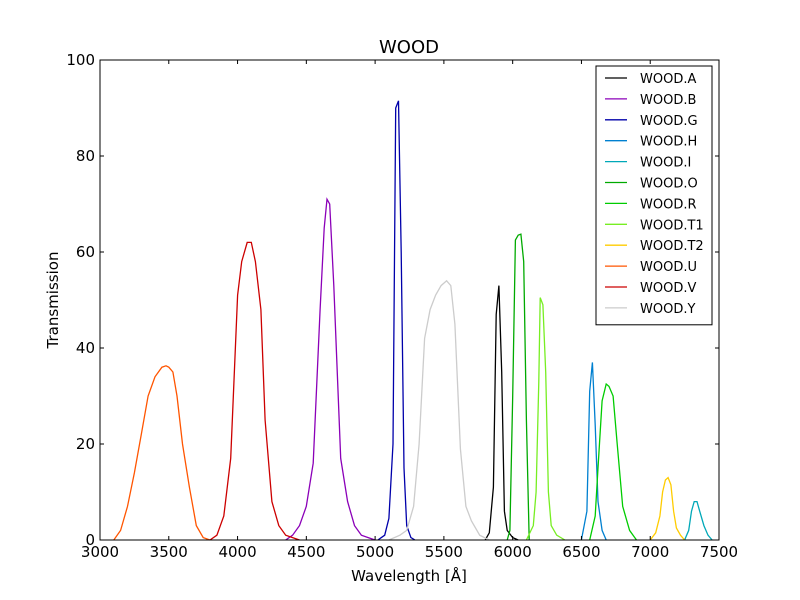 The height and width of the screenshot is (600, 800). Describe the element at coordinates (672, 225) in the screenshot. I see `legend-label: WOOD.T1` at that location.